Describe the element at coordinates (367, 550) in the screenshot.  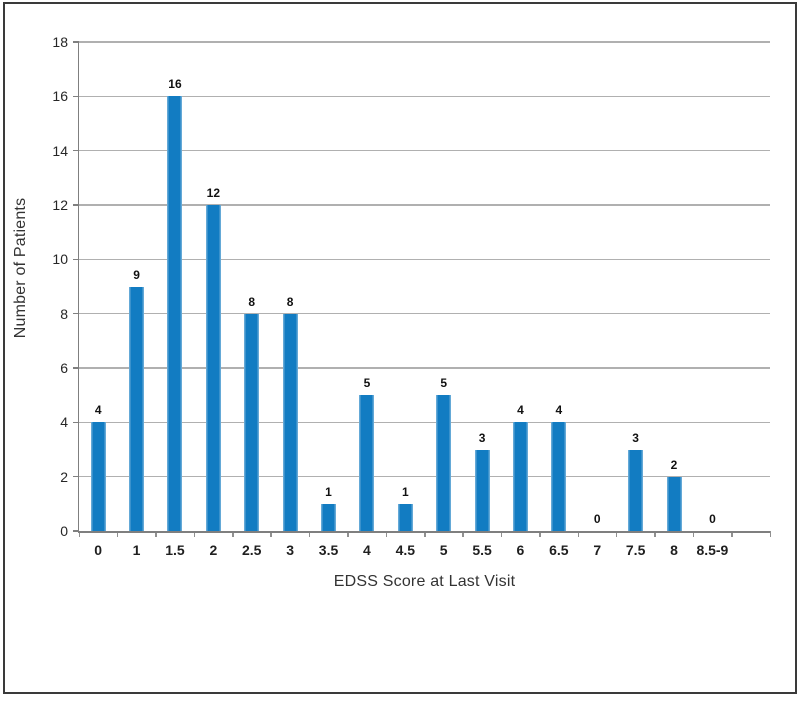
I see `x-tick-label: 4` at that location.